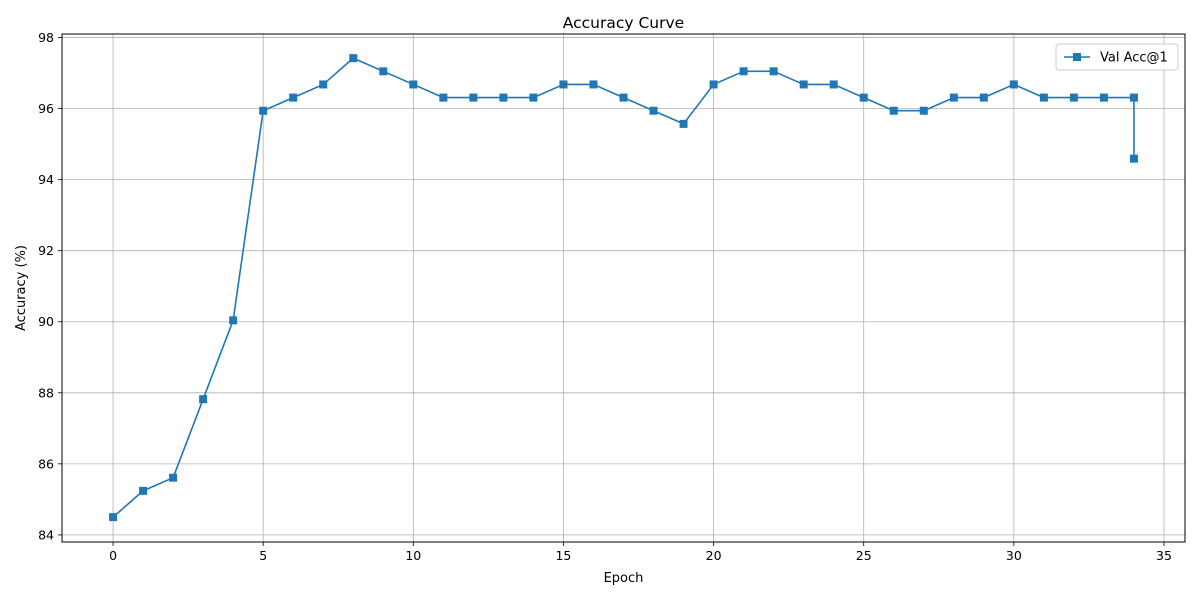 The width and height of the screenshot is (1200, 600). I want to click on x-tick-label: 15, so click(563, 555).